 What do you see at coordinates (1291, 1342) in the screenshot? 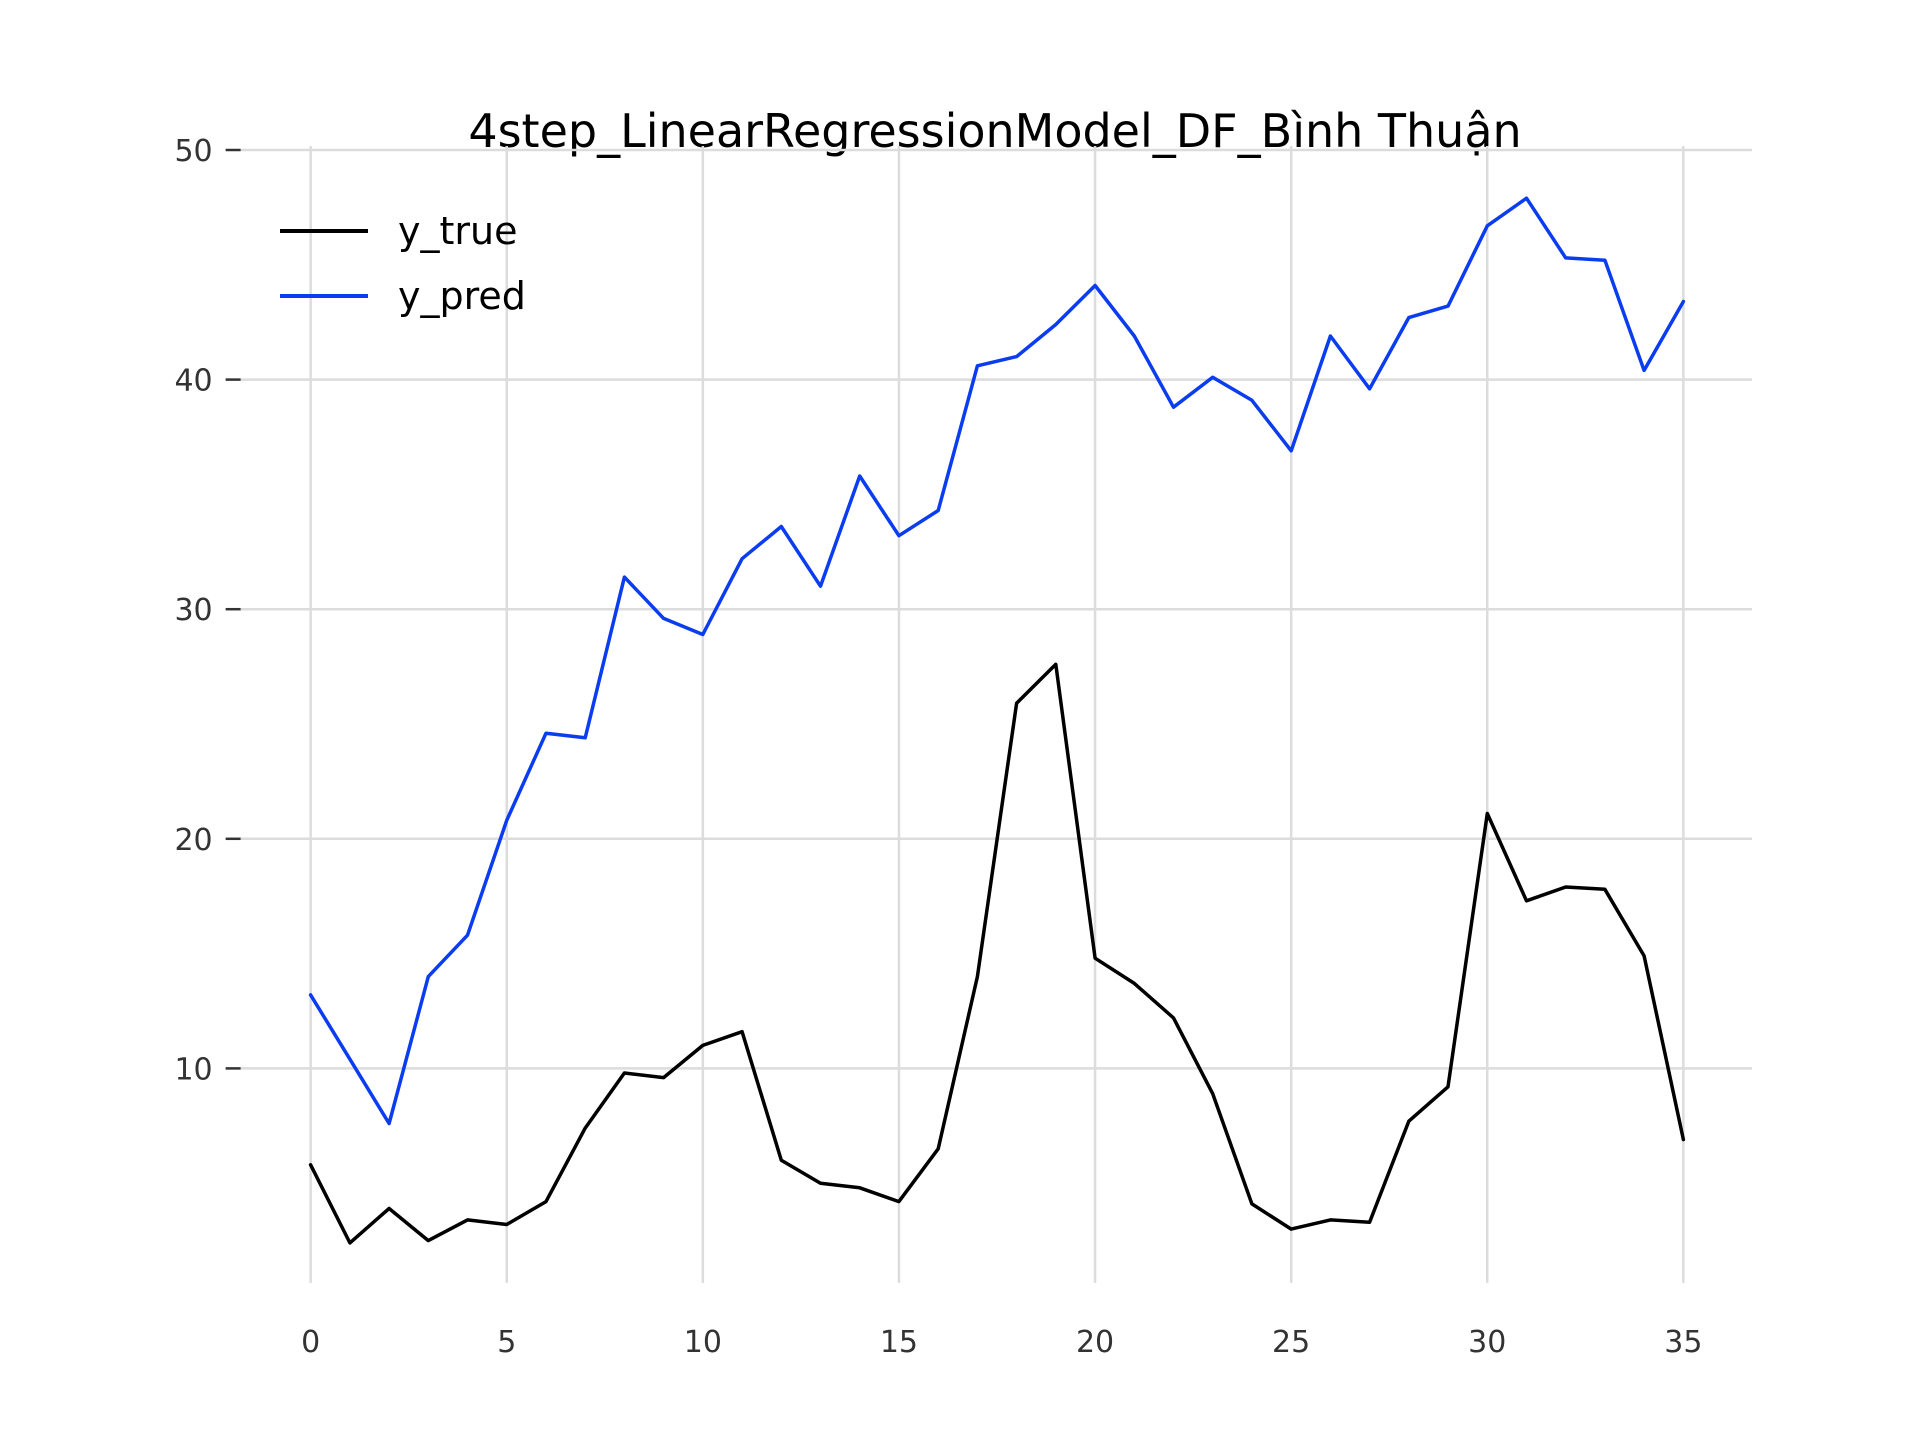
I see `x-tick-label-25: 25` at bounding box center [1291, 1342].